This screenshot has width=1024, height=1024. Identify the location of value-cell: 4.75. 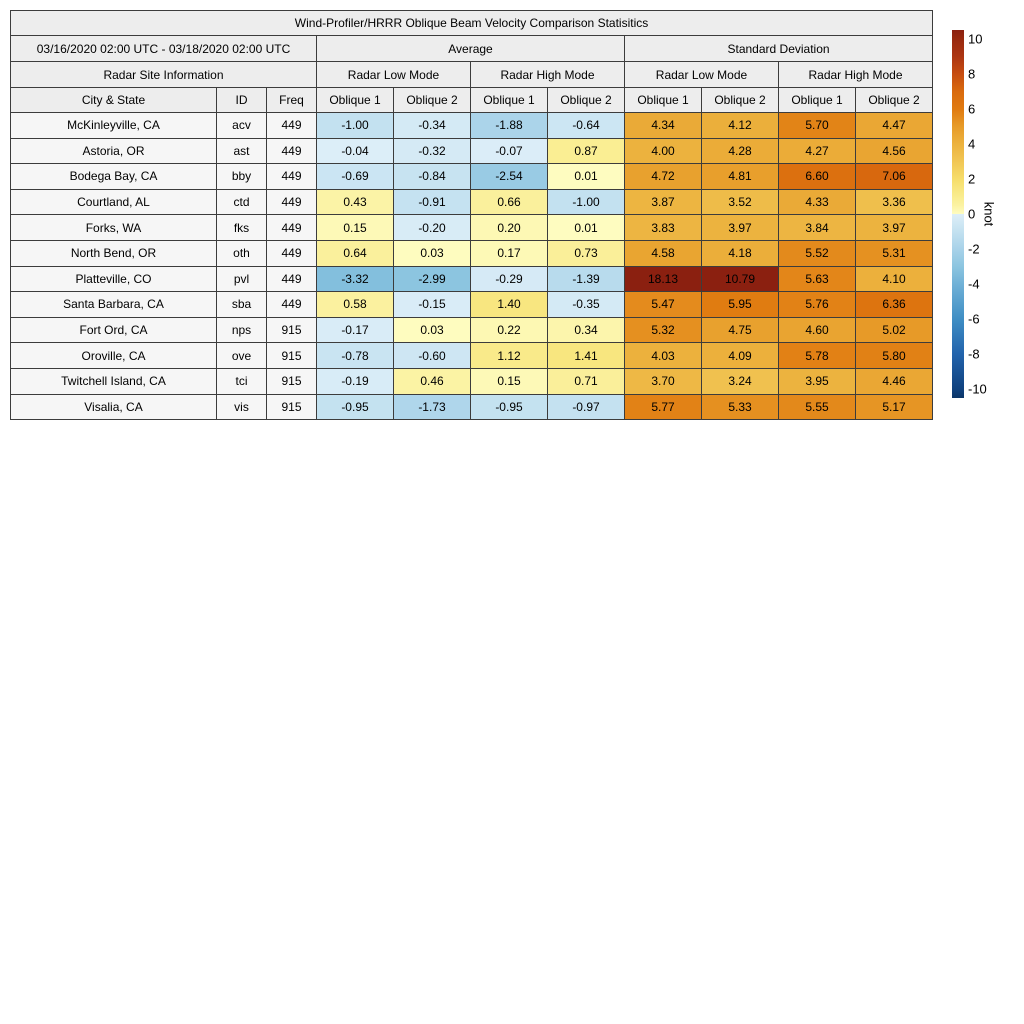
(740, 330).